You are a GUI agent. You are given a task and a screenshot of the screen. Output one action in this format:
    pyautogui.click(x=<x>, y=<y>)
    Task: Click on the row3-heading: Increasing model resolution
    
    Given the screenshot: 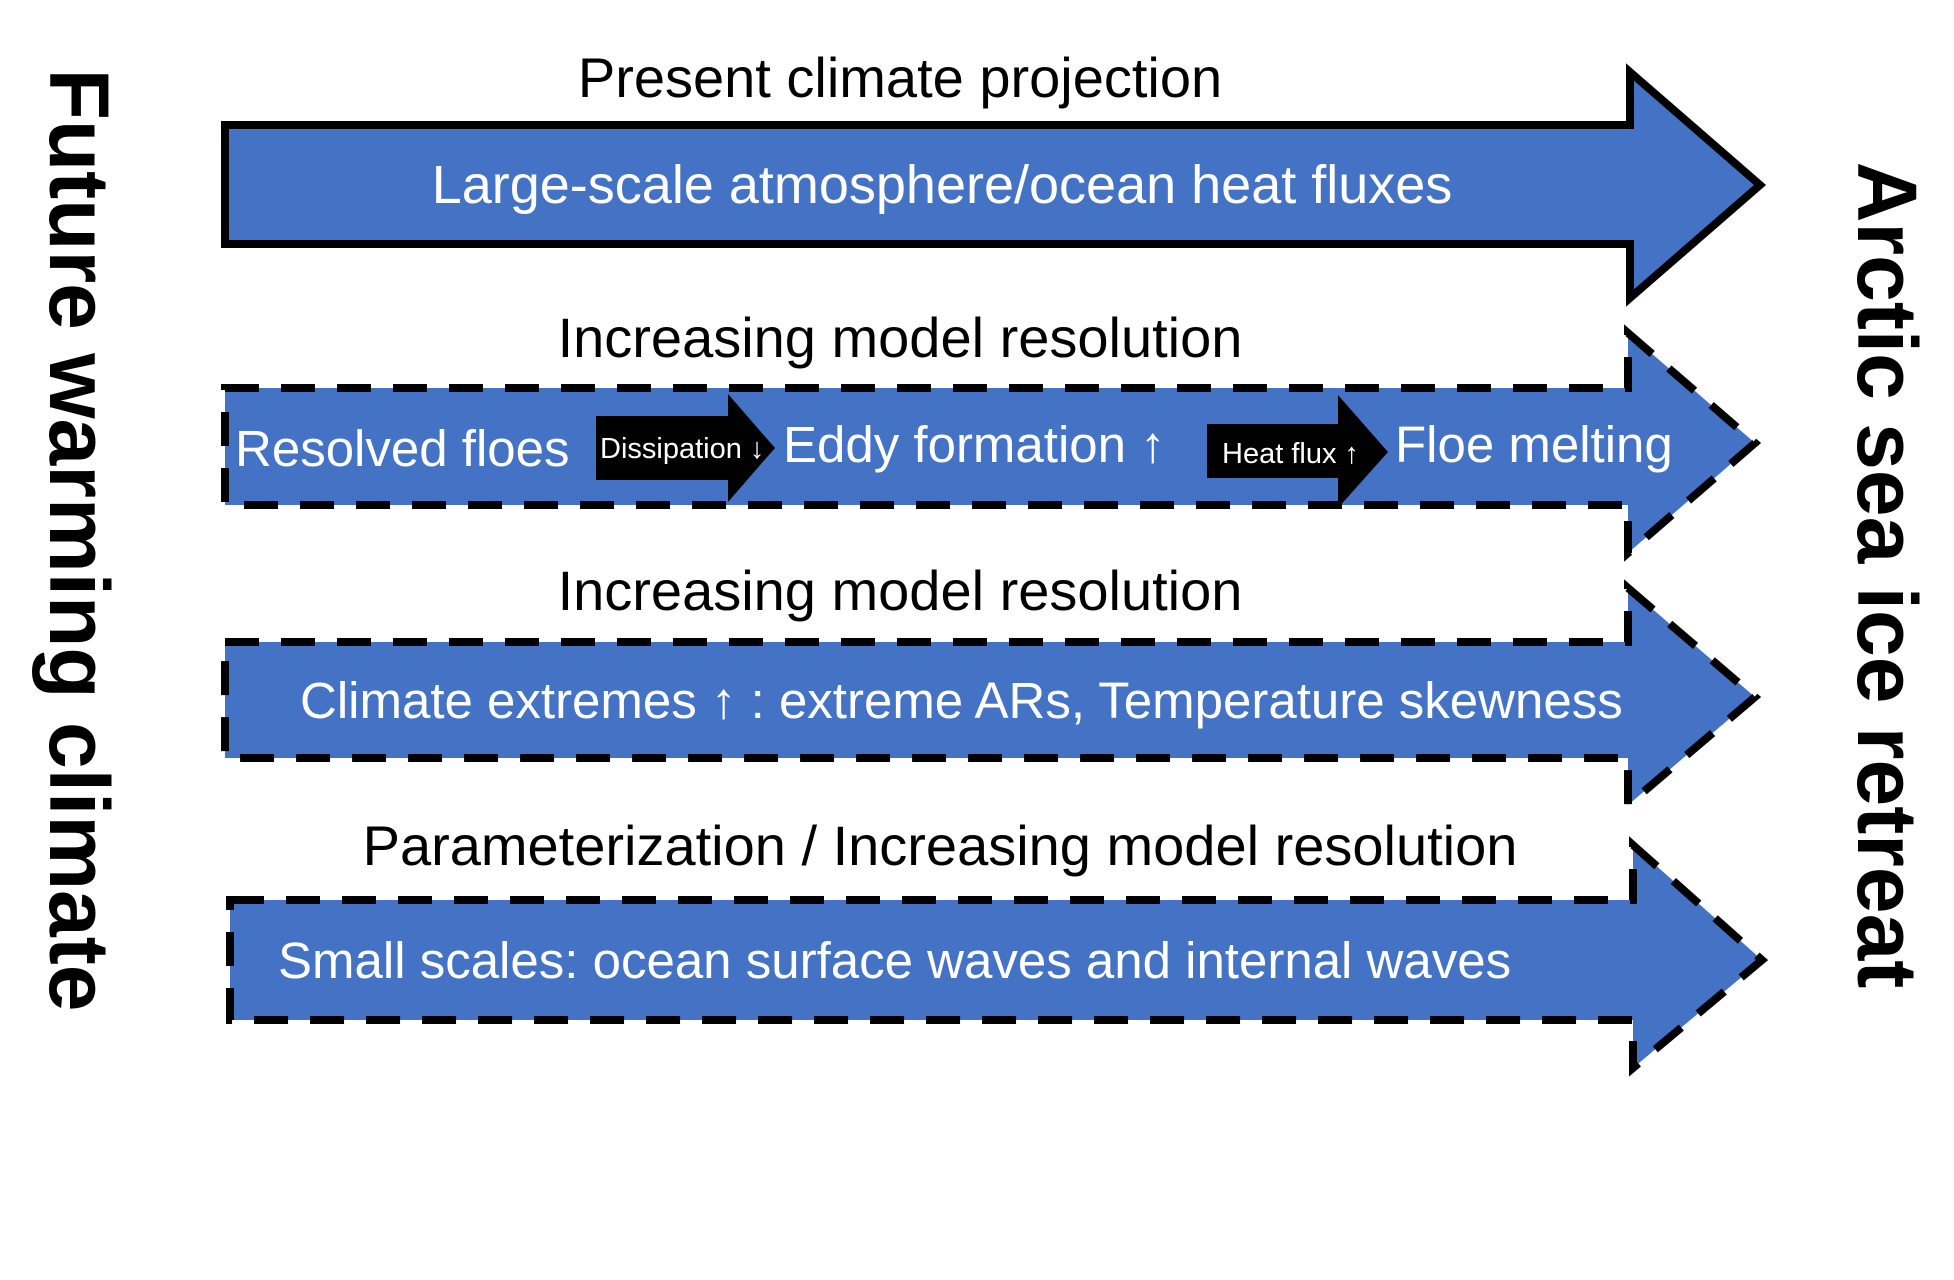 What is the action you would take?
    pyautogui.click(x=900, y=590)
    